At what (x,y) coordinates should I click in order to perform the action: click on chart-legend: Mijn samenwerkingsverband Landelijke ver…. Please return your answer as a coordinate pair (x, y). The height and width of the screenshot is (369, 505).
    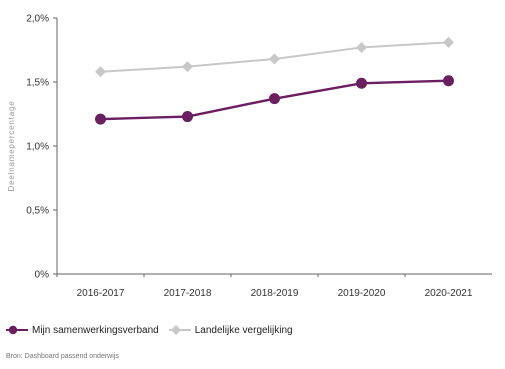
    Looking at the image, I should click on (154, 330).